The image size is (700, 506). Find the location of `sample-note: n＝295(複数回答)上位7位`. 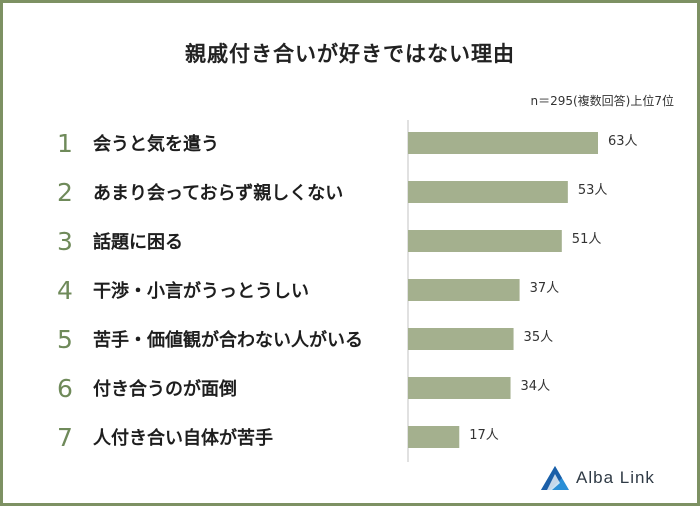

sample-note: n＝295(複数回答)上位7位 is located at coordinates (602, 101).